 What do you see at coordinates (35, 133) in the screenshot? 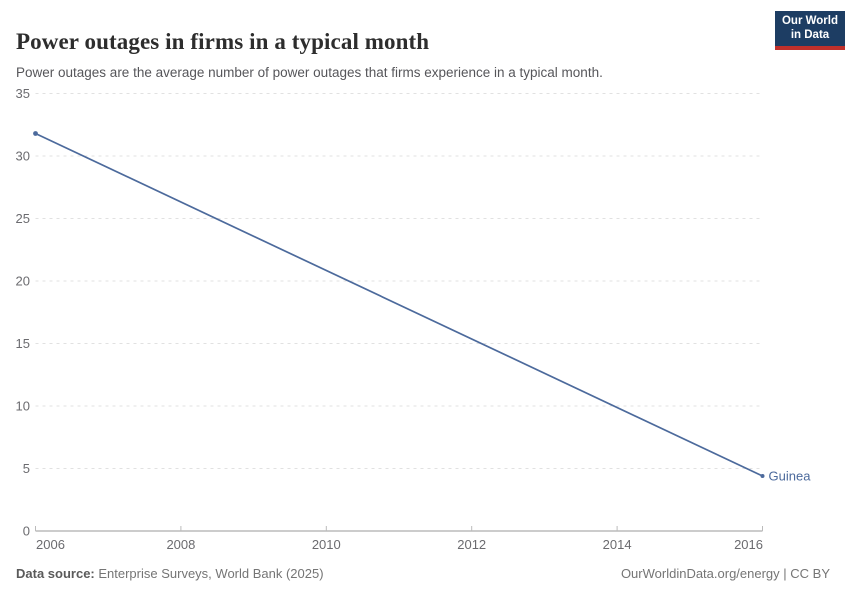
I see `series-start-point-guinea` at bounding box center [35, 133].